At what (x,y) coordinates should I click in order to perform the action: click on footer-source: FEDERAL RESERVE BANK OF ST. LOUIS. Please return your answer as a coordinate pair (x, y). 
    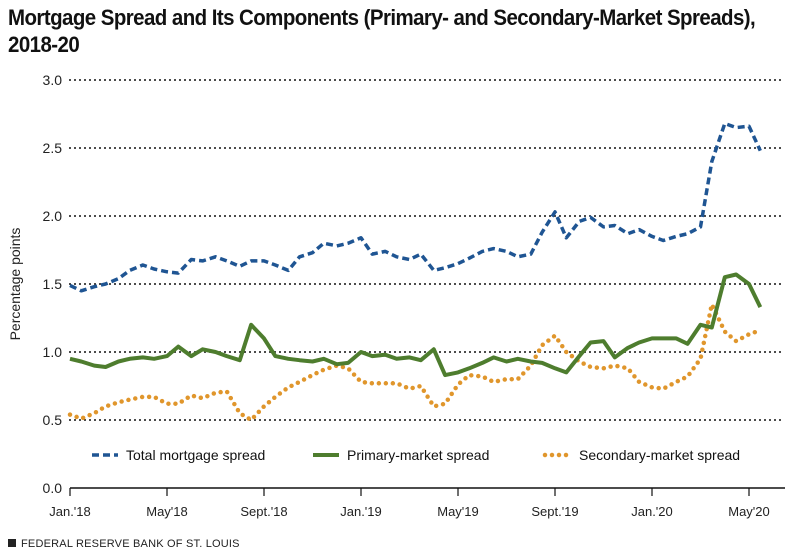
    Looking at the image, I should click on (124, 544).